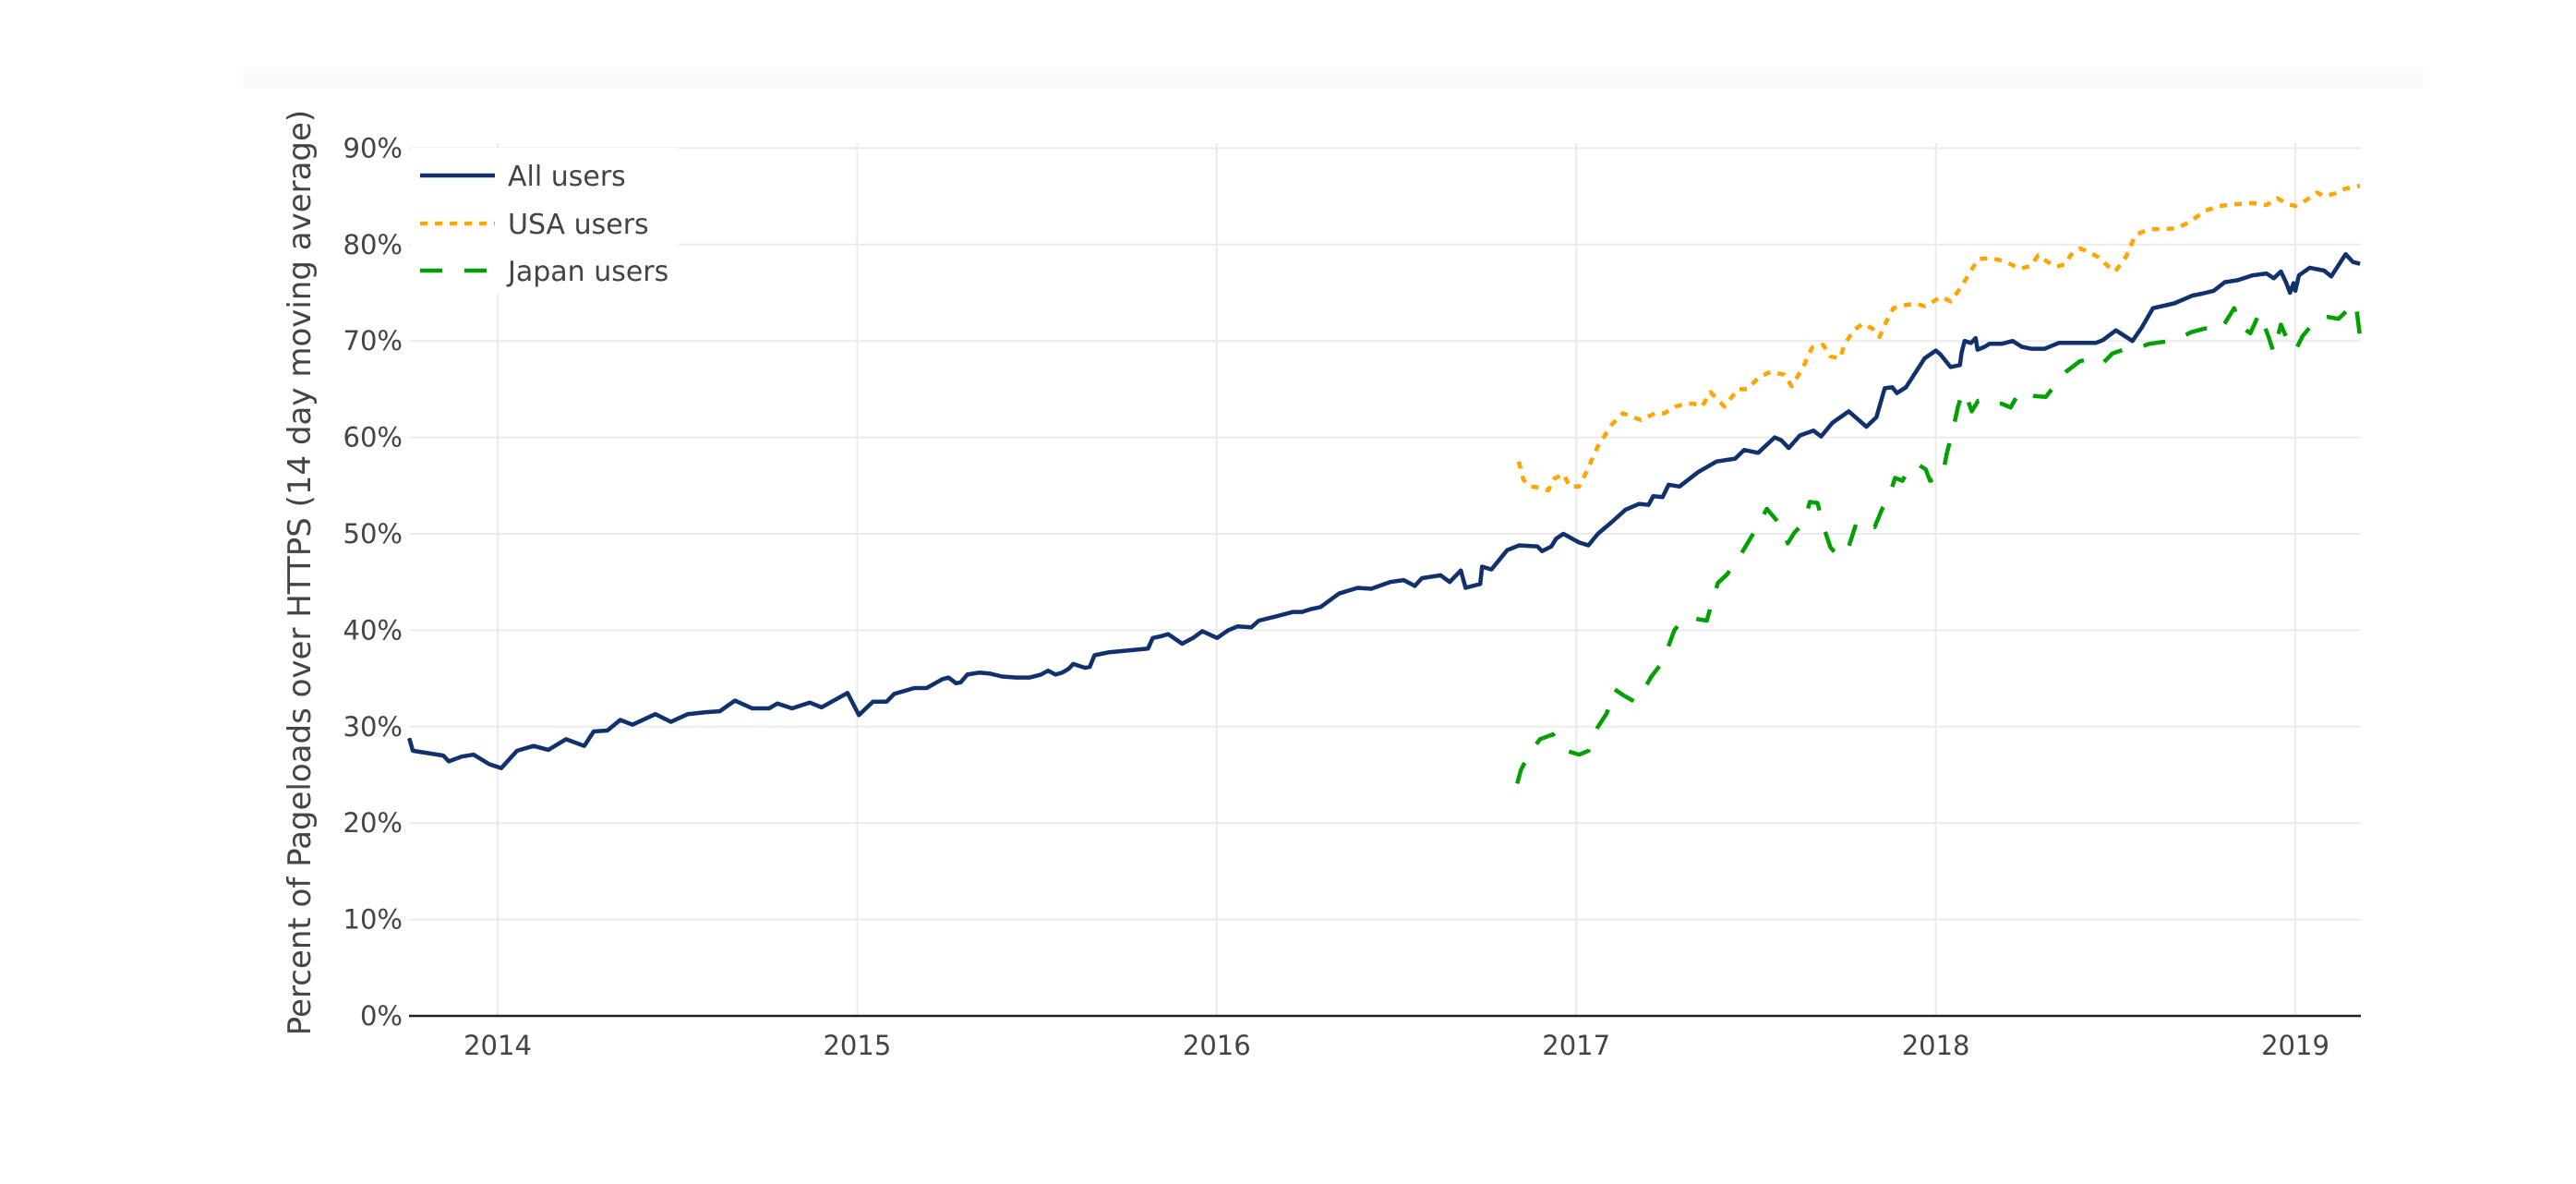 This screenshot has width=2576, height=1184. Describe the element at coordinates (373, 437) in the screenshot. I see `y-tick-label: 60%` at that location.